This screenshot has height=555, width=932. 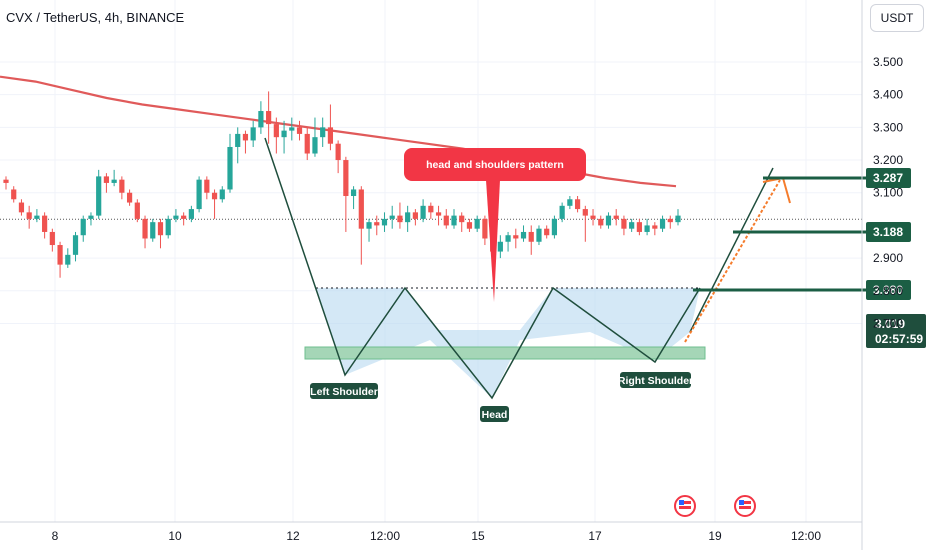 I want to click on projection-arrowhead, so click(x=776, y=190).